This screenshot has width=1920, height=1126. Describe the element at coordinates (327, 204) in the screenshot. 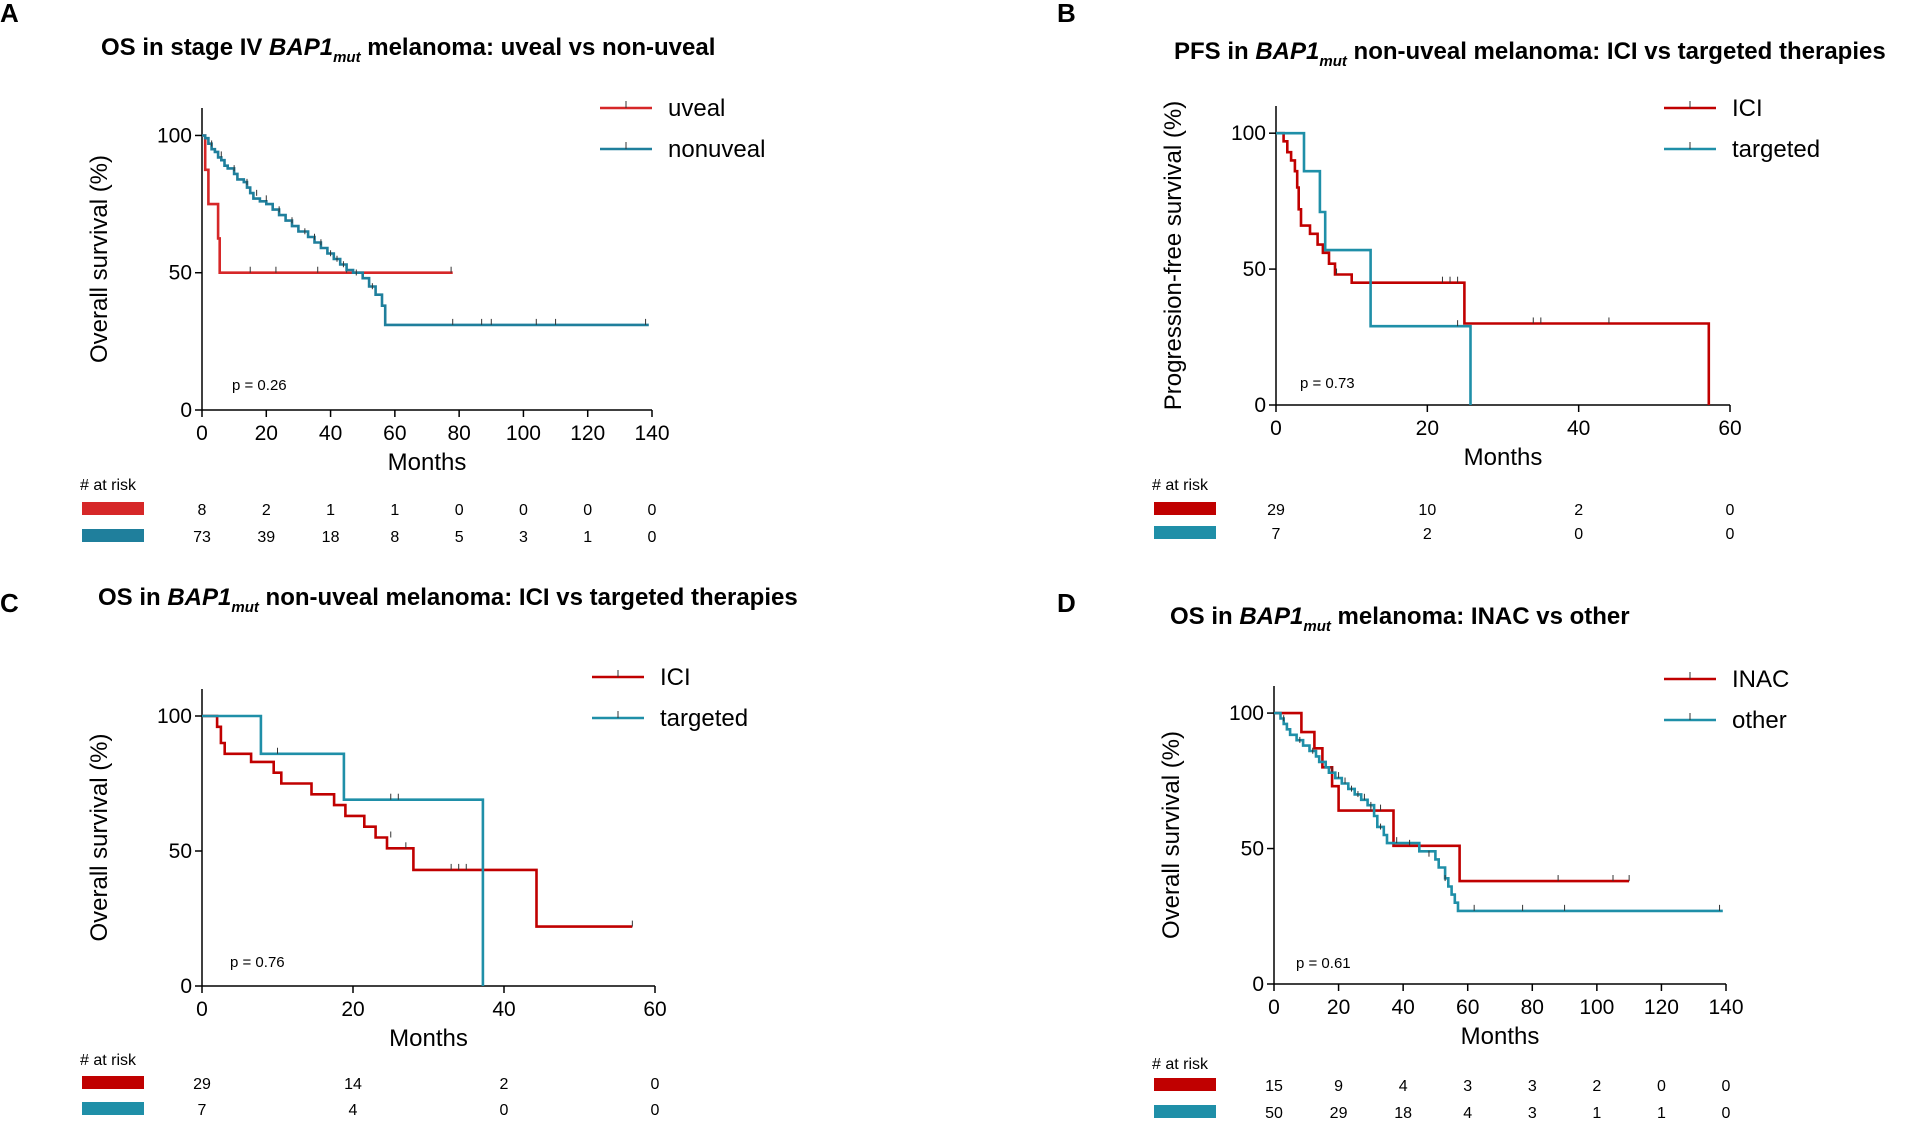

I see `km-curve-uveal` at that location.